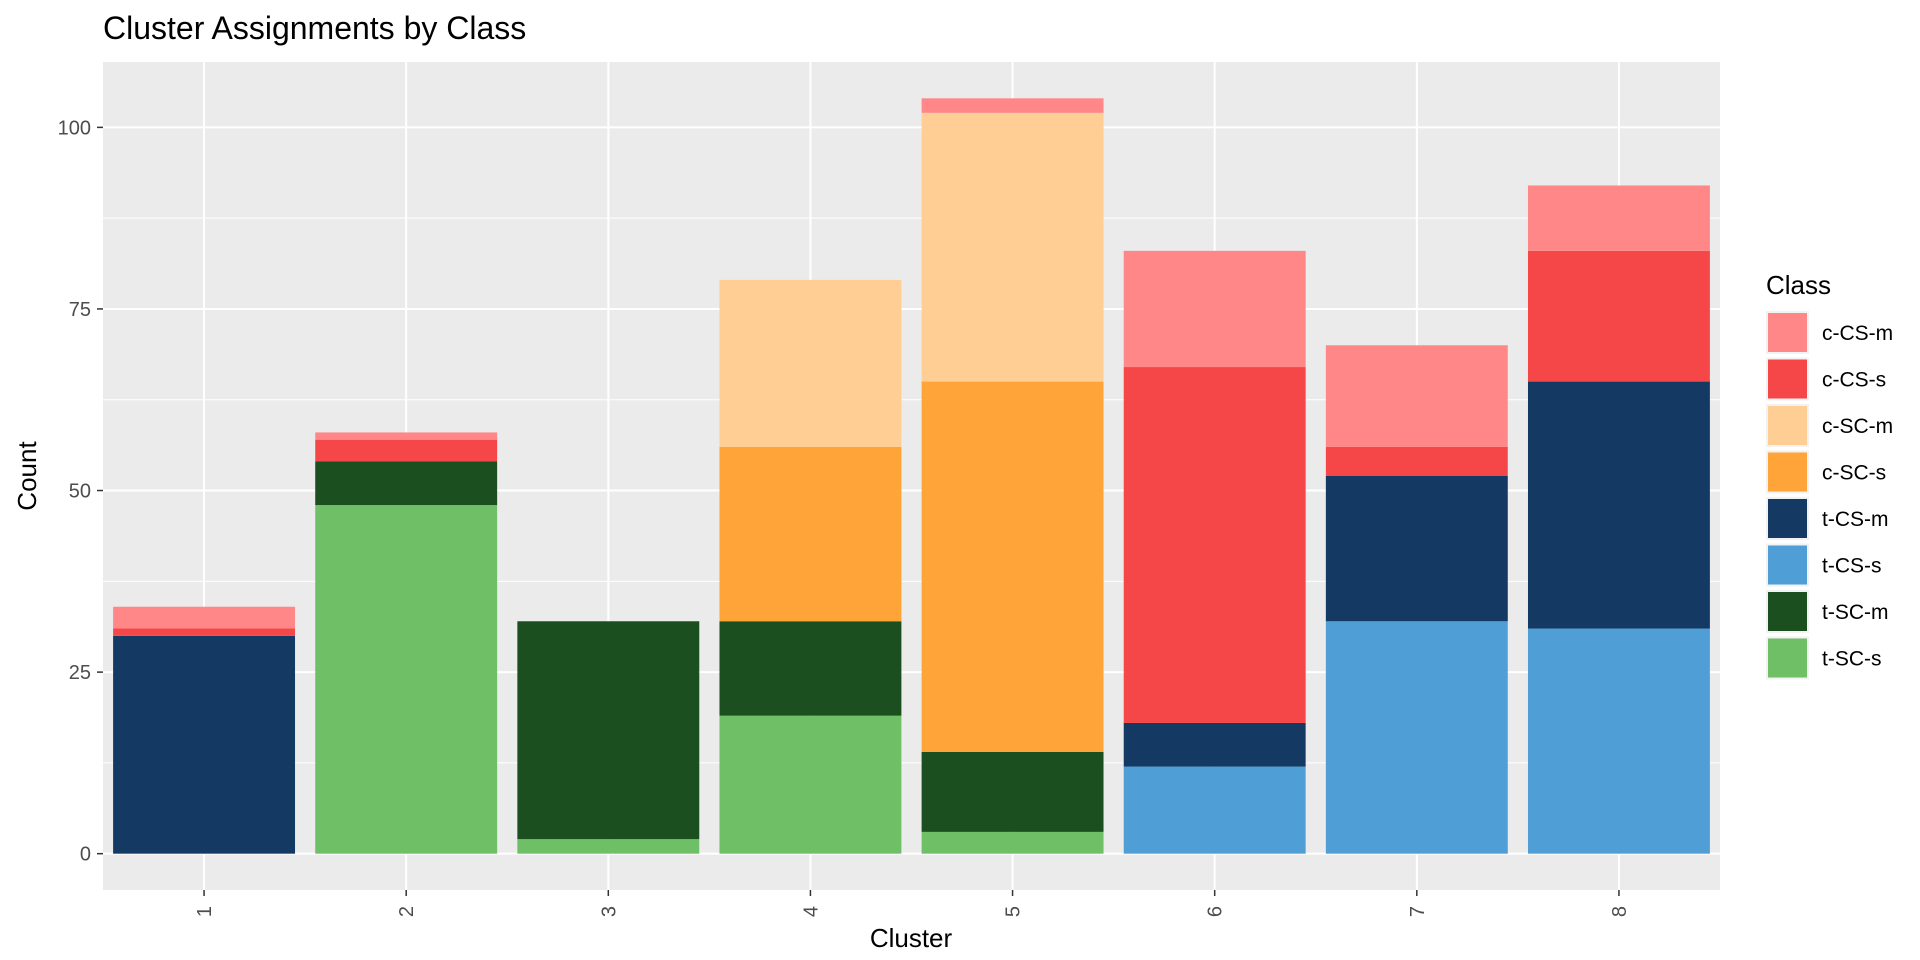 This screenshot has width=1920, height=960. I want to click on legend-label: c-SC-s, so click(1854, 473).